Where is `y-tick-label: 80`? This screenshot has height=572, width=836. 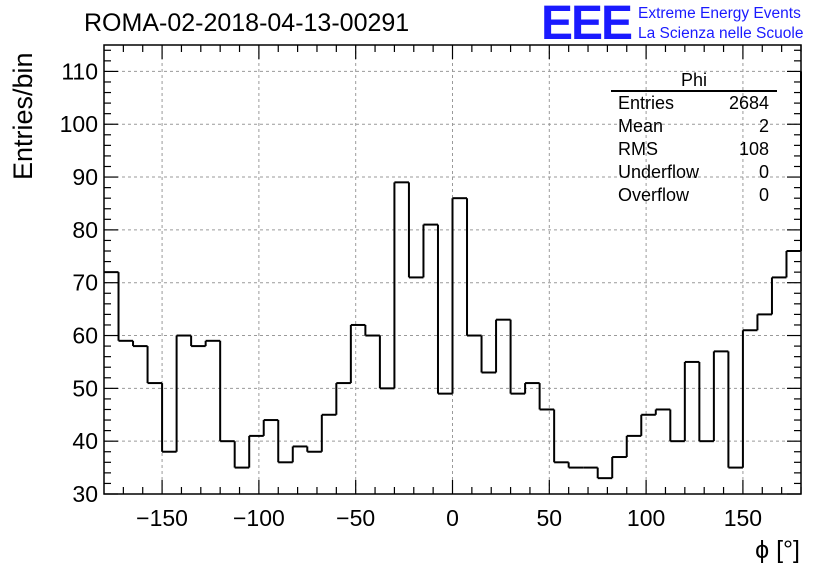
y-tick-label: 80 is located at coordinates (85, 230).